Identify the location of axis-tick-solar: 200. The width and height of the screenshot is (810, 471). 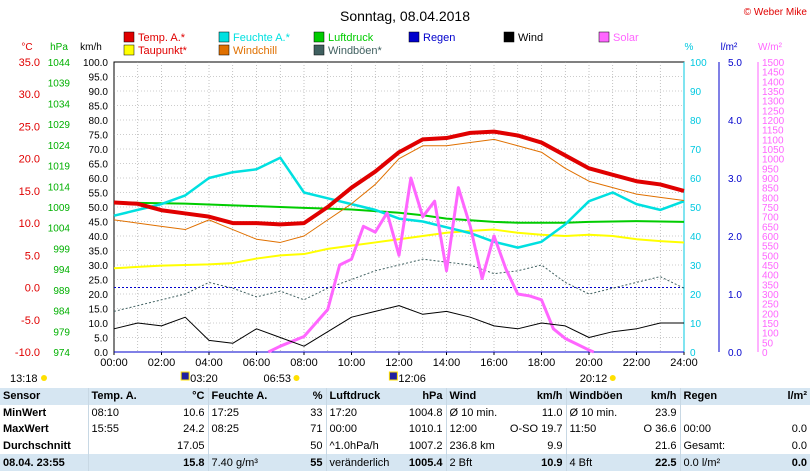
(770, 314).